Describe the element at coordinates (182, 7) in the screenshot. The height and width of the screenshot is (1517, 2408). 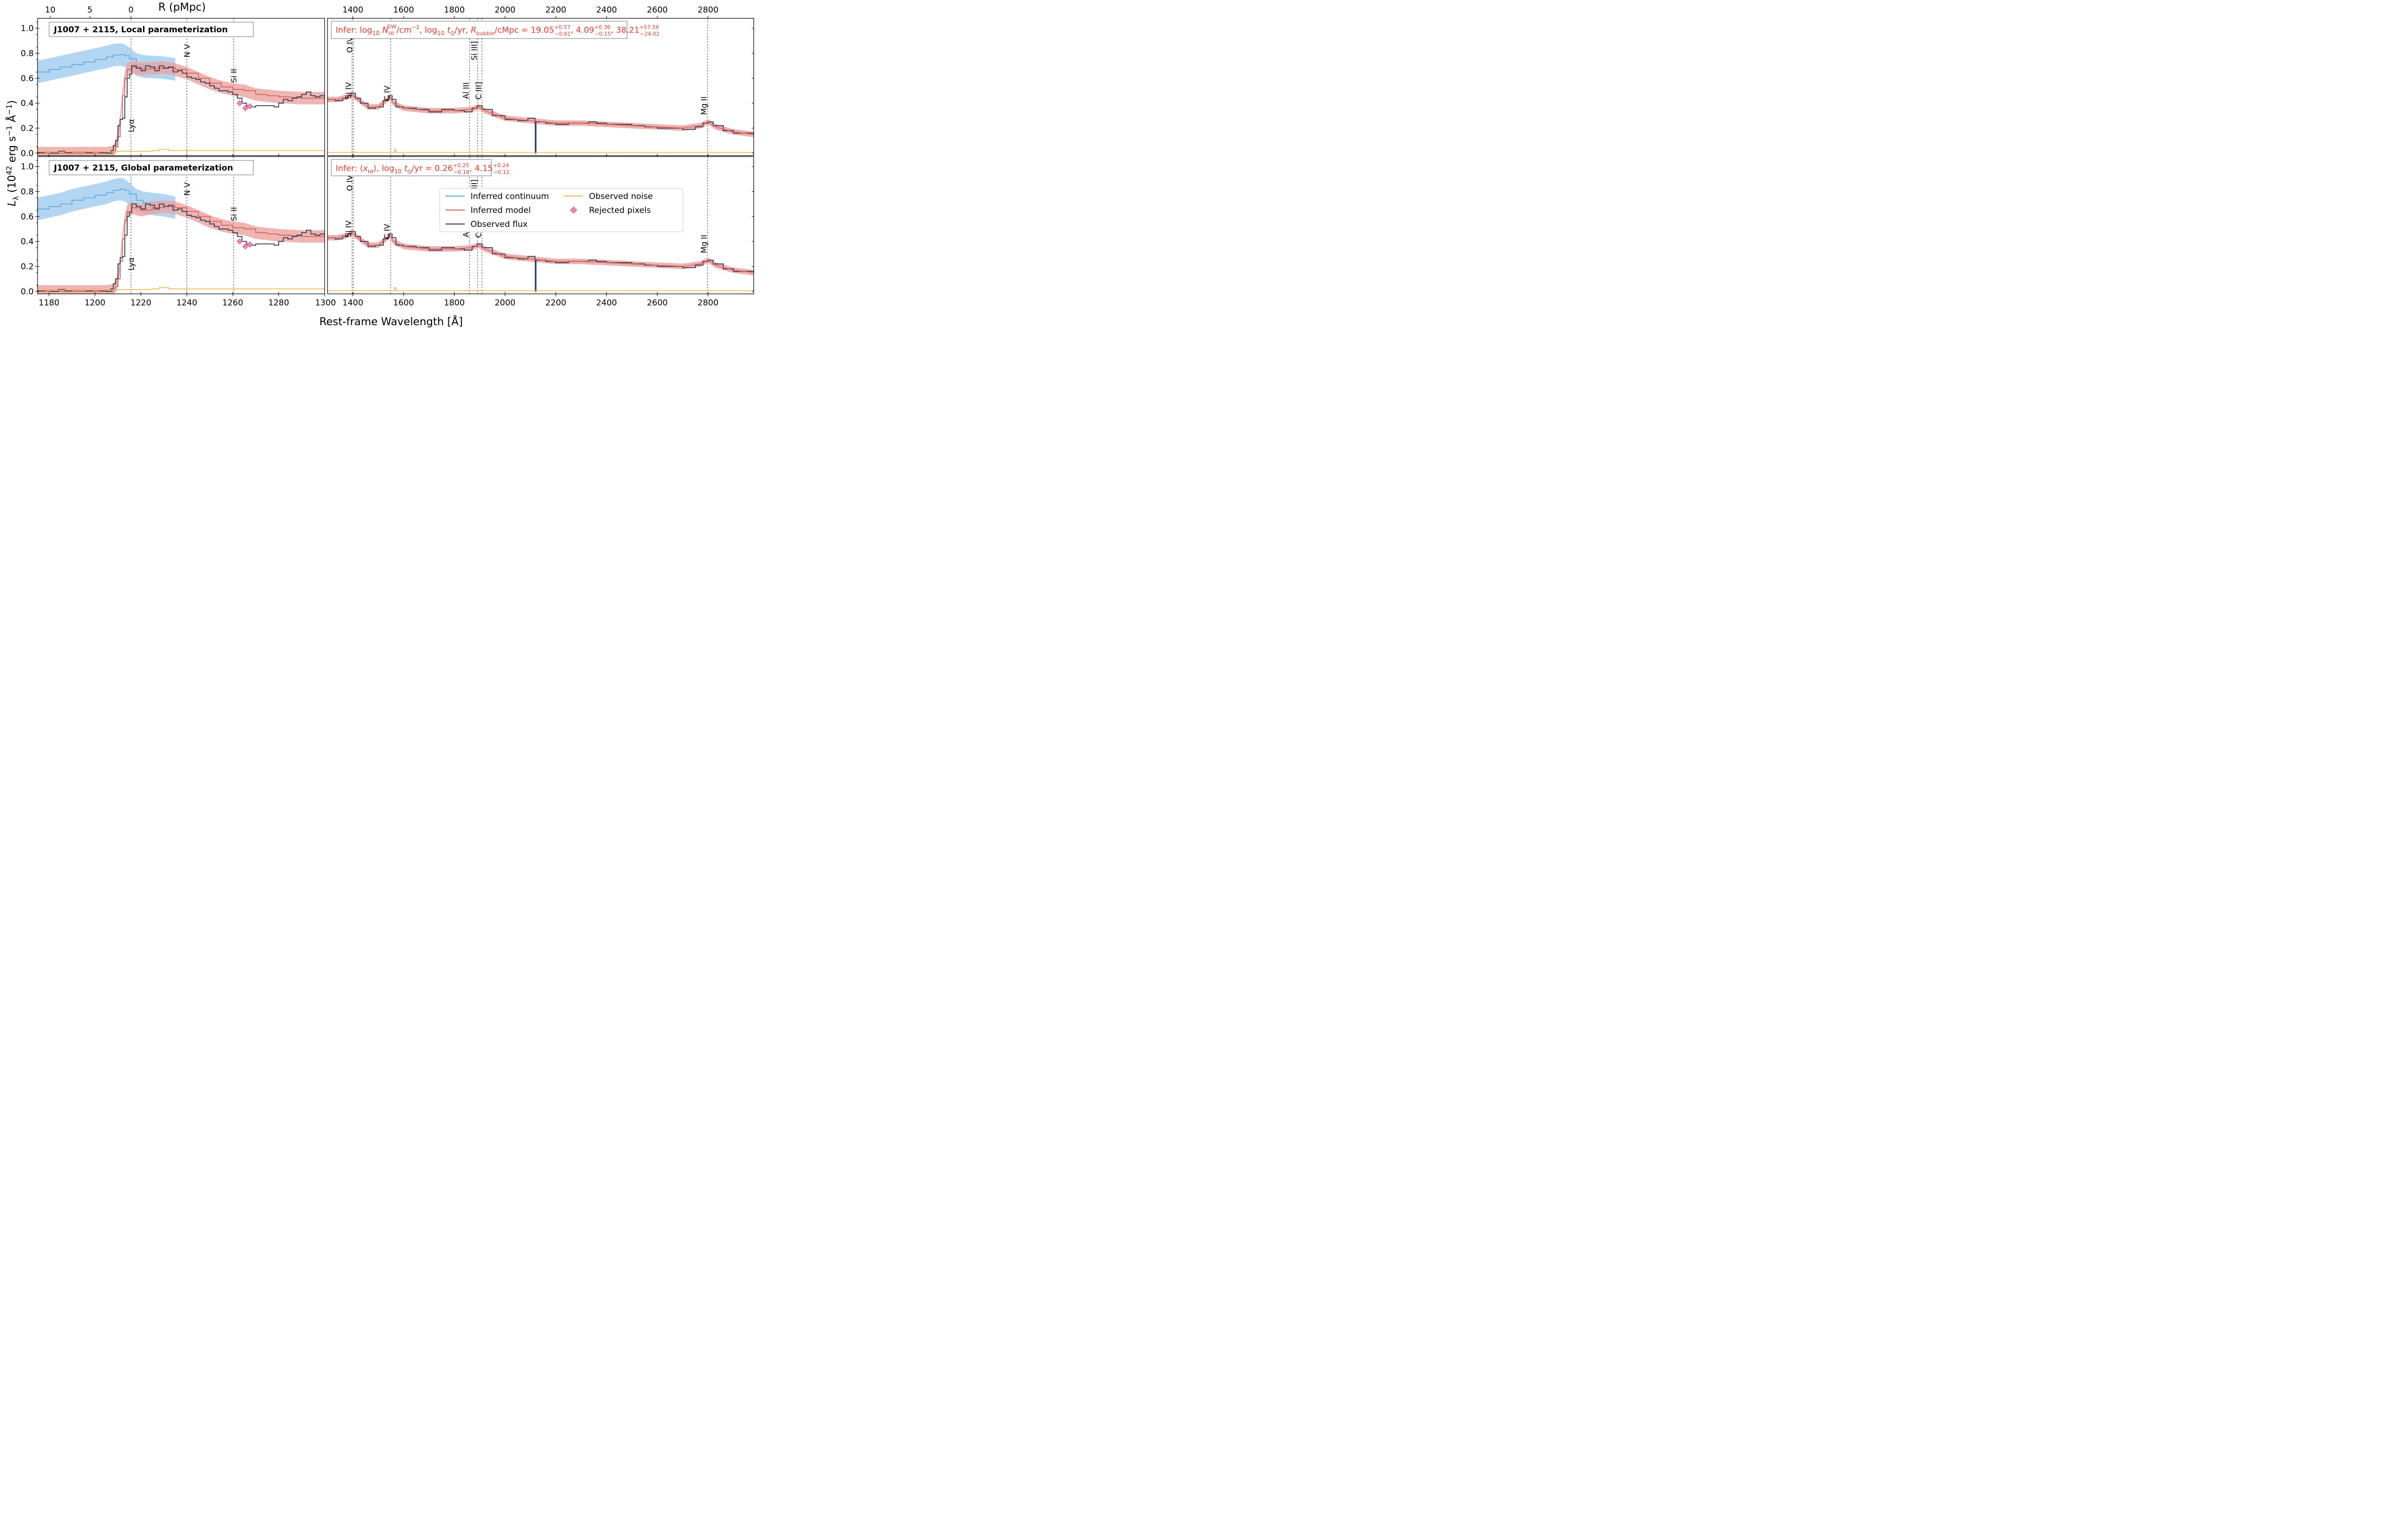
I see `top-axis-title: R (pMpc)` at that location.